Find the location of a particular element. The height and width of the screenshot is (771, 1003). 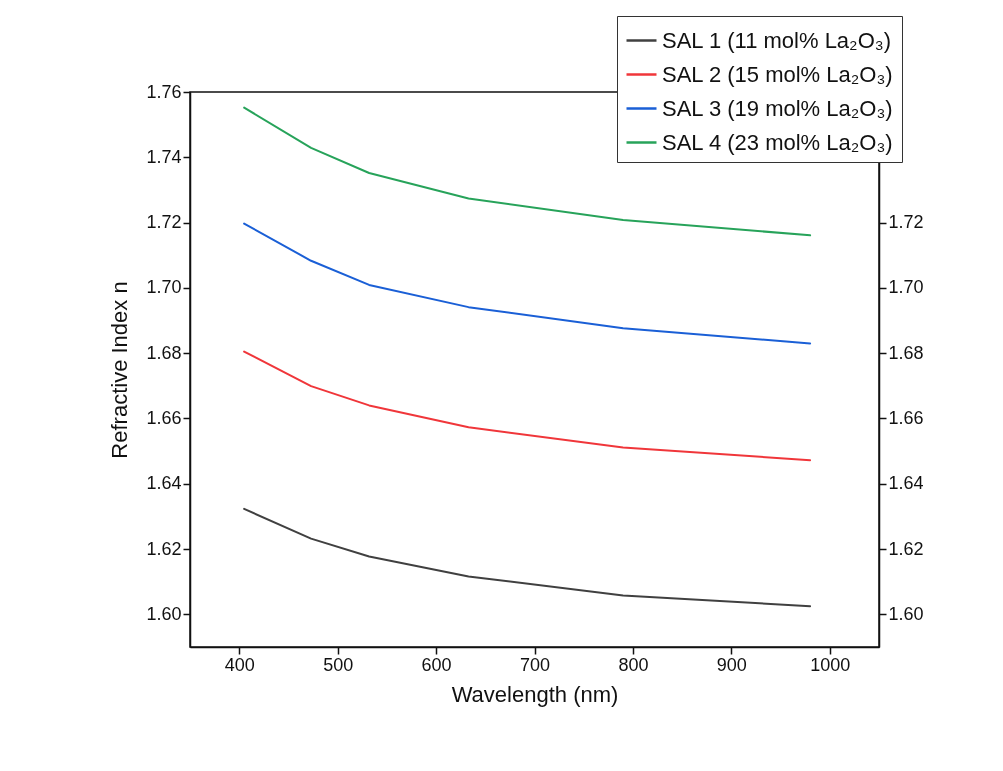

y2-tick-label: 1.64 is located at coordinates (906, 483).